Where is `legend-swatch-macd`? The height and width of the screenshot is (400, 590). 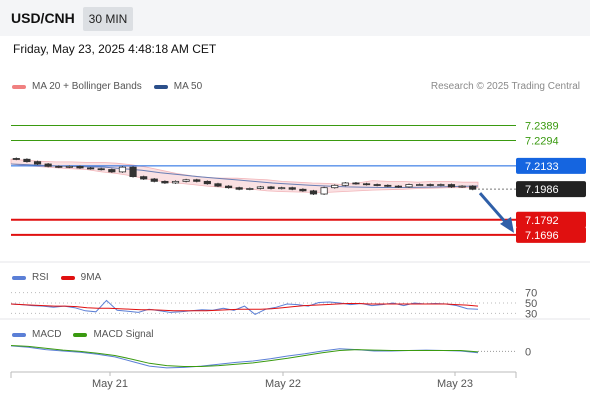
legend-swatch-macd is located at coordinates (19, 334).